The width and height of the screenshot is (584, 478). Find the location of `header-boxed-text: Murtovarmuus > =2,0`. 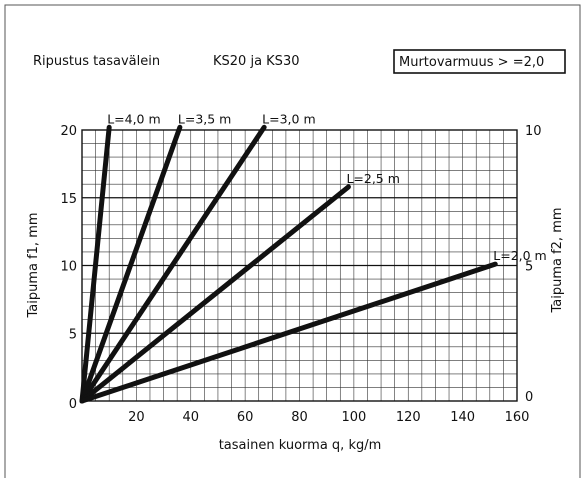

header-boxed-text: Murtovarmuus > =2,0 is located at coordinates (471, 62).